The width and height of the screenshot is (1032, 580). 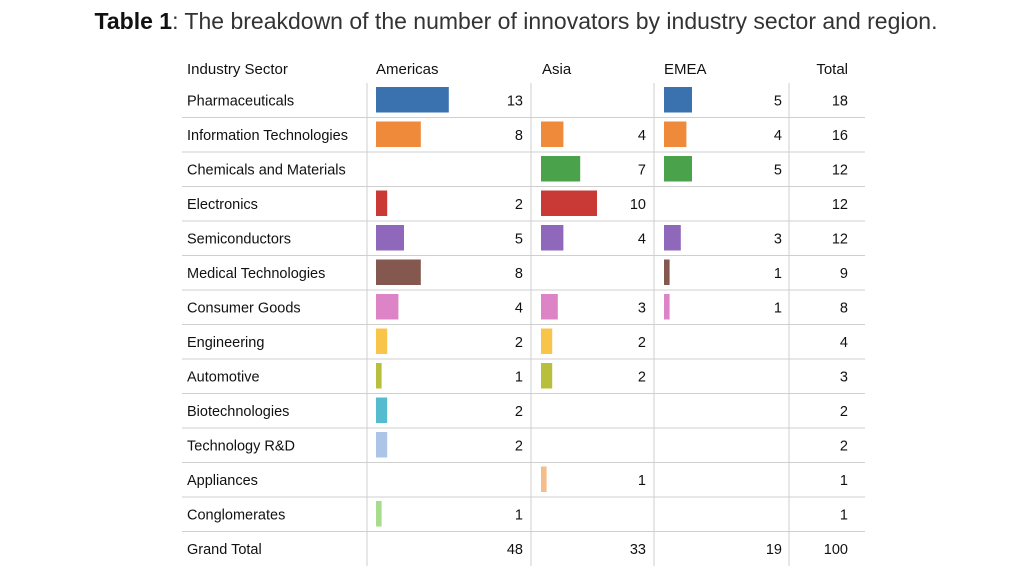 I want to click on grand-total-total: 100, so click(x=836, y=550).